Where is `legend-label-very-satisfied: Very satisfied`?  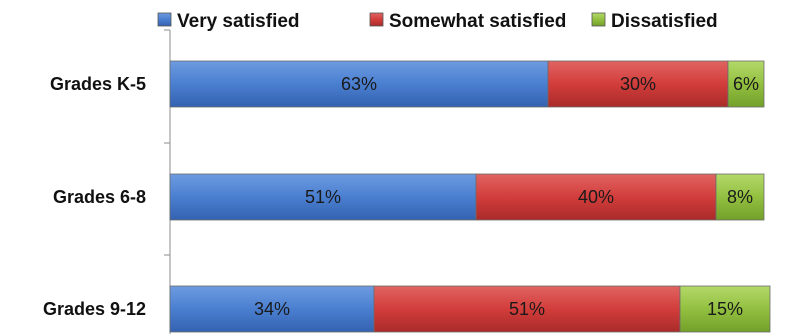
legend-label-very-satisfied: Very satisfied is located at coordinates (238, 21).